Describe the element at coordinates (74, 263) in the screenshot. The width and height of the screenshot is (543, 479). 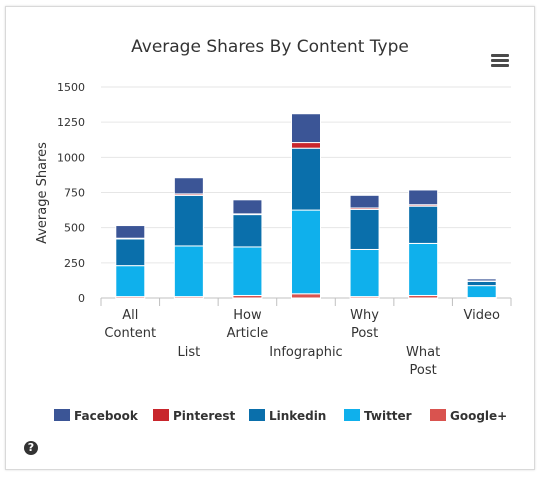
I see `y-tick-label: 250` at that location.